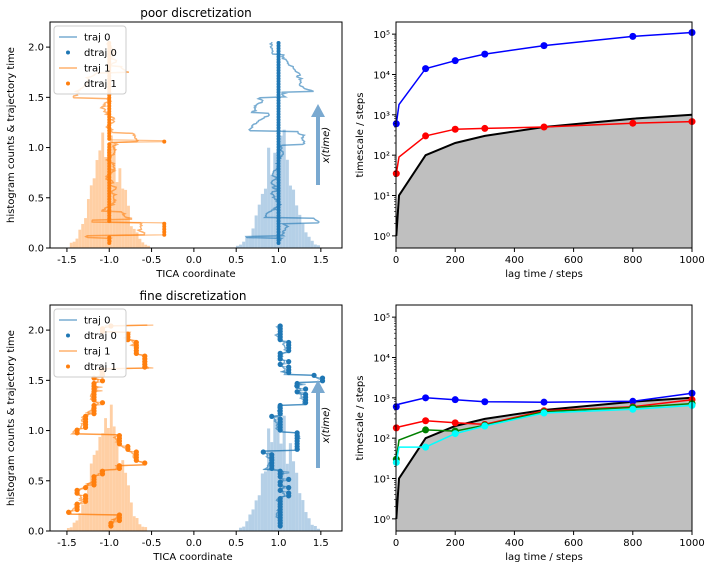 The width and height of the screenshot is (712, 568). Describe the element at coordinates (36, 148) in the screenshot. I see `y-tick-label: 1.0` at that location.